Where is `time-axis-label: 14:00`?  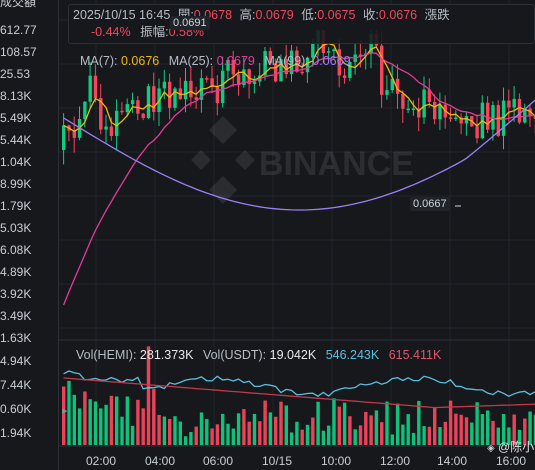
time-axis-label: 14:00 is located at coordinates (452, 461).